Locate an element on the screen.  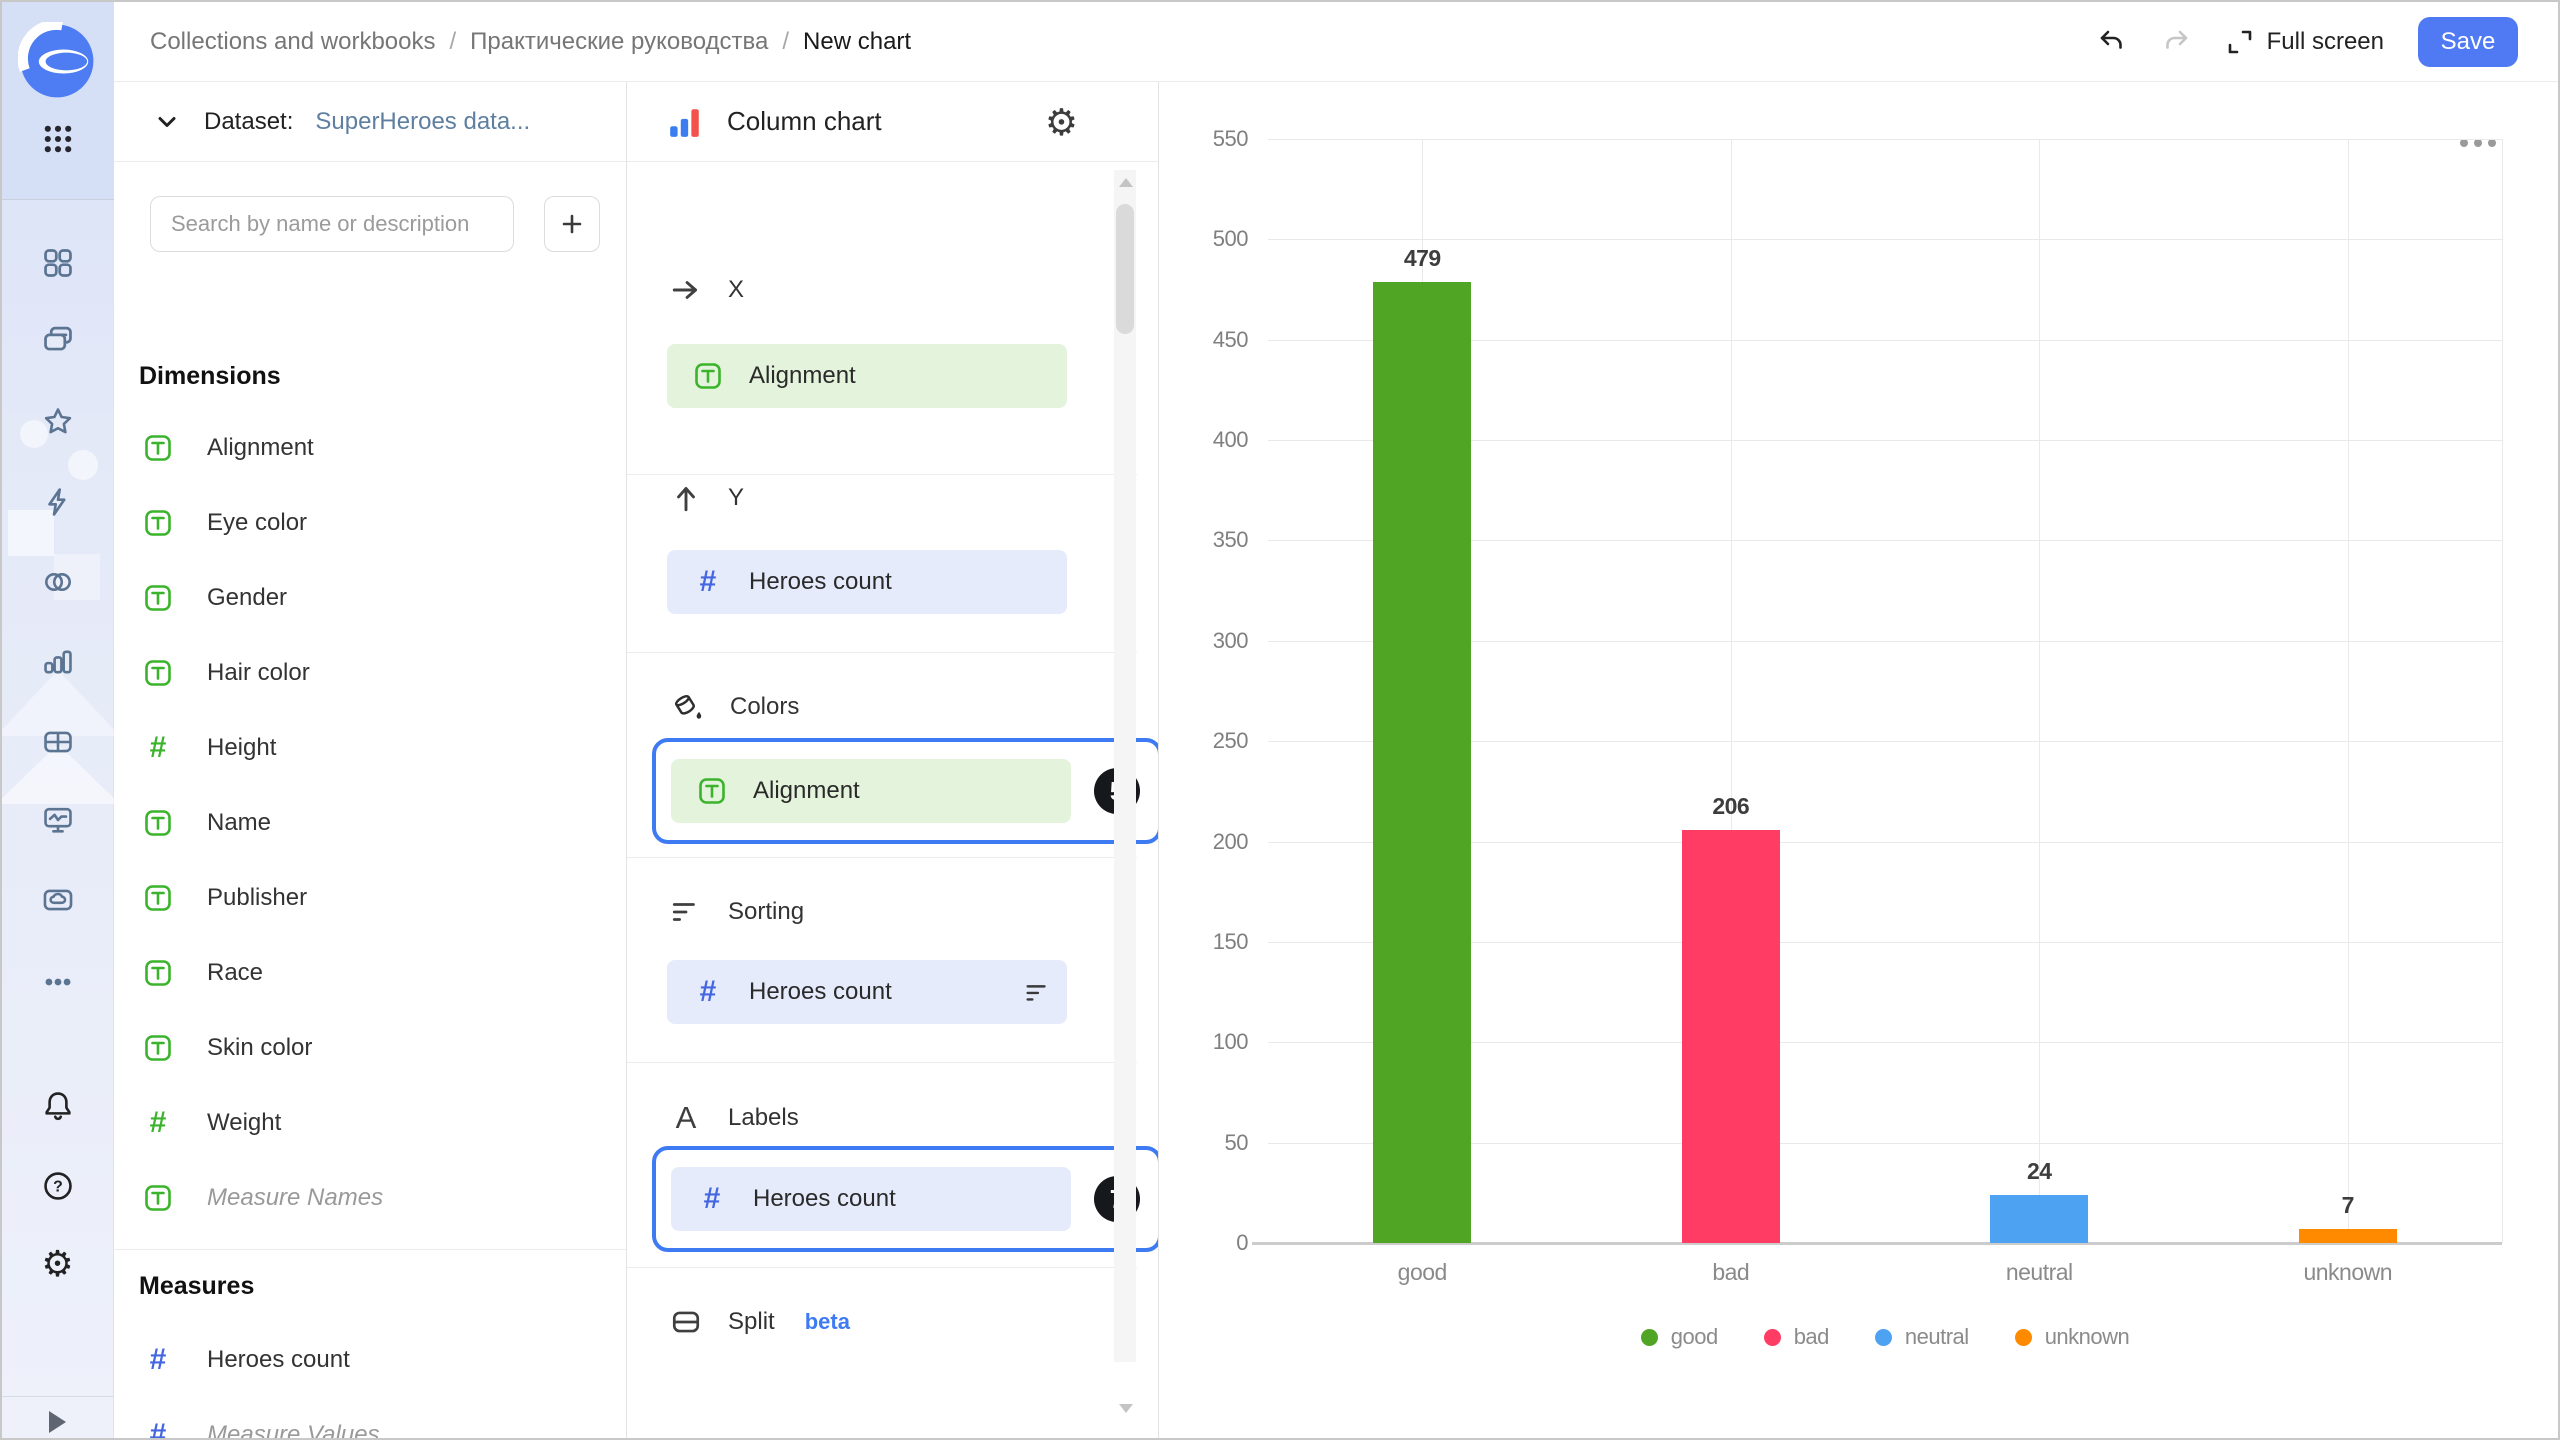
y-field-pill: # Heroes count is located at coordinates (867, 582).